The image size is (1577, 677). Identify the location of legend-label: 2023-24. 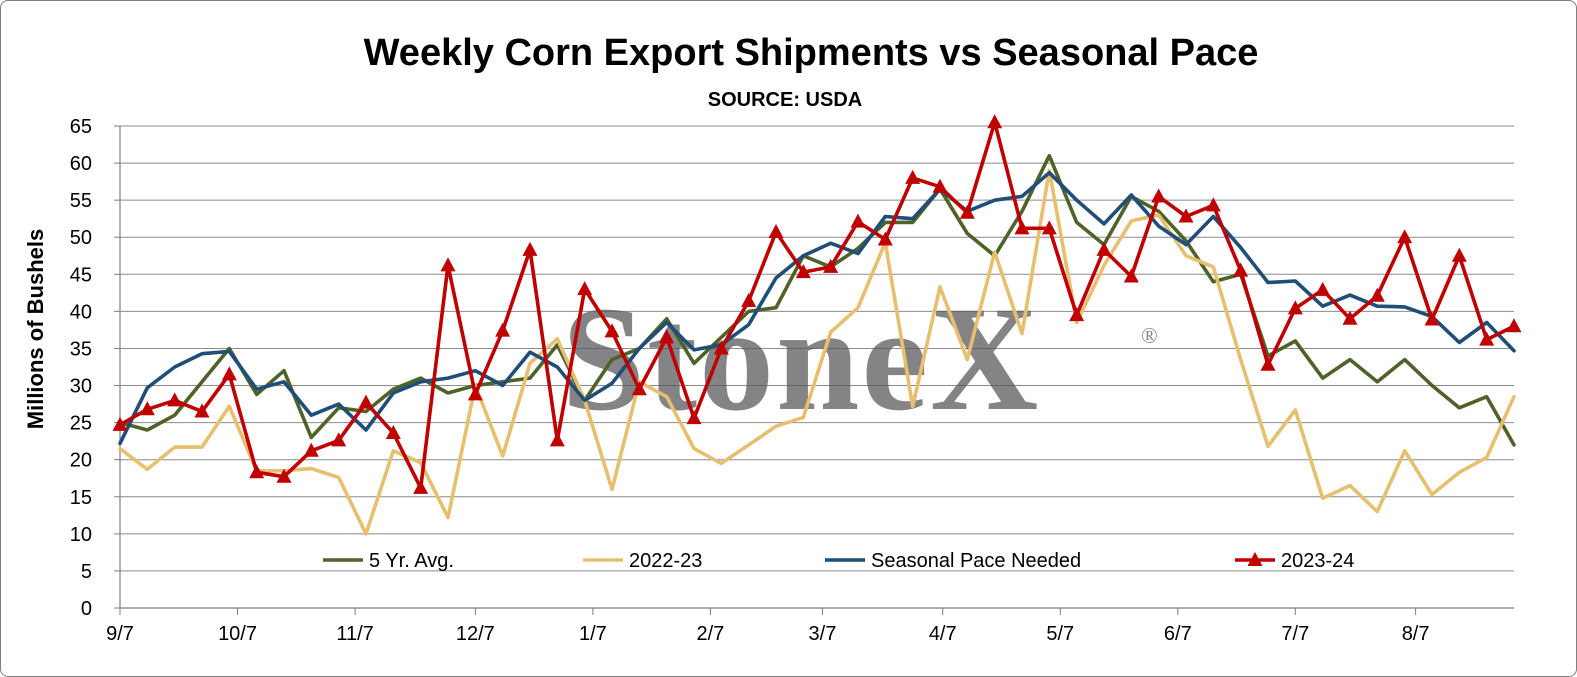
(1317, 561).